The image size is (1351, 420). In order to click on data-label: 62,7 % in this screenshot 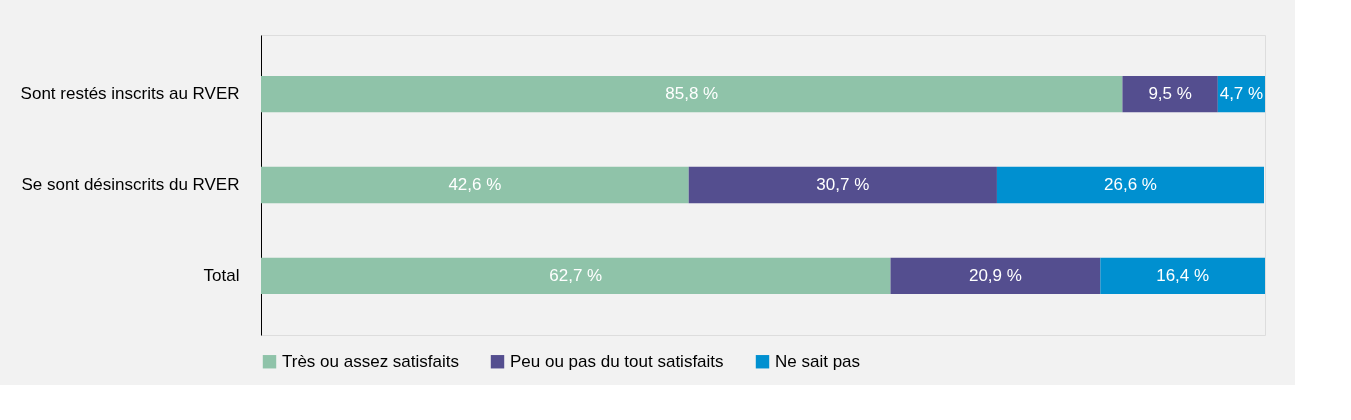, I will do `click(576, 275)`.